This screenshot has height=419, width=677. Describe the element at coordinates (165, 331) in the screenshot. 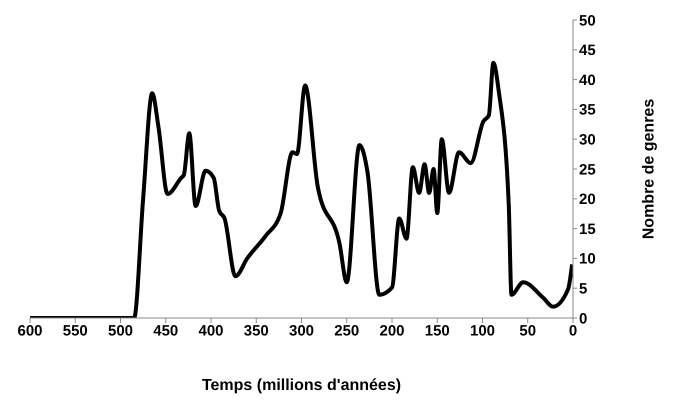

I see `x-tick-label: 450` at that location.